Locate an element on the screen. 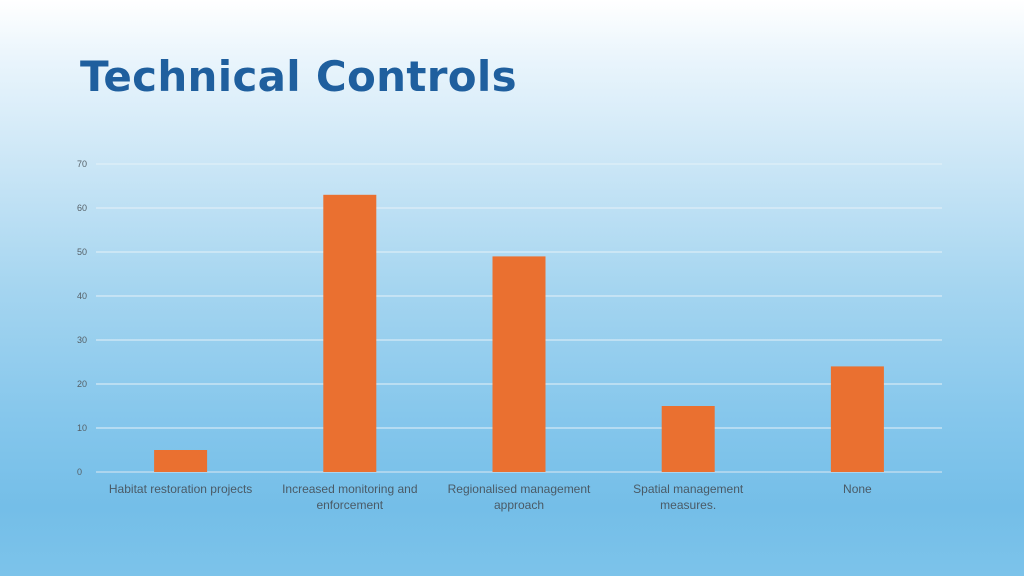 The width and height of the screenshot is (1024, 576). y-tick-label-40: 40 is located at coordinates (82, 296).